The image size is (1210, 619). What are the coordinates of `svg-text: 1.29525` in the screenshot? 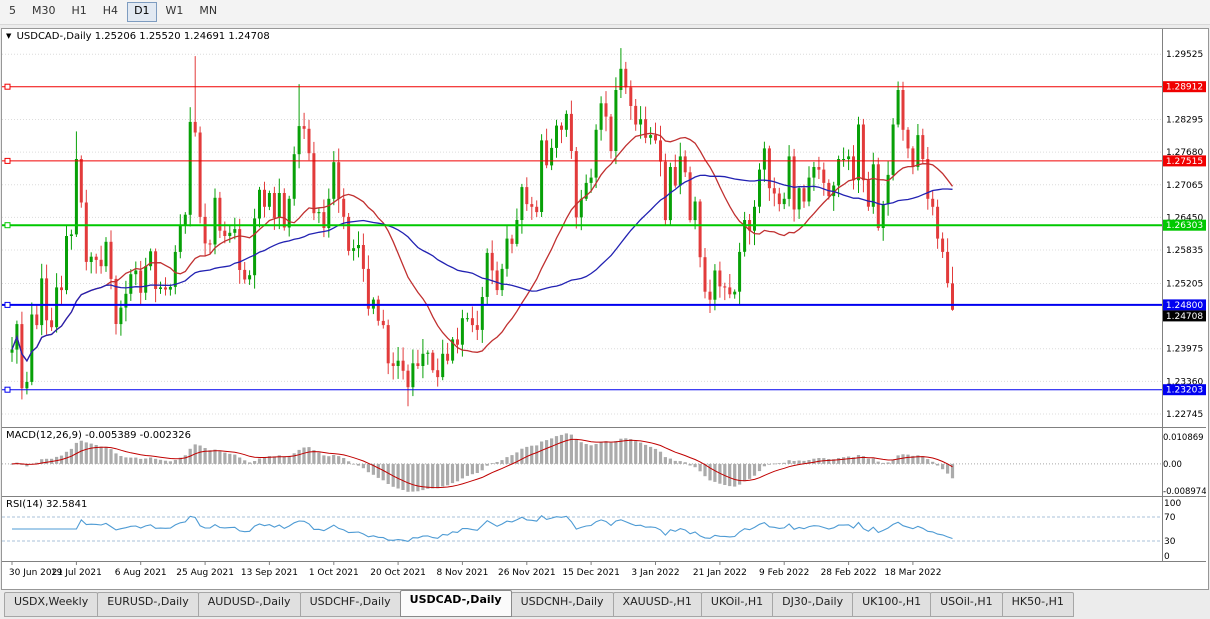 It's located at (1184, 55).